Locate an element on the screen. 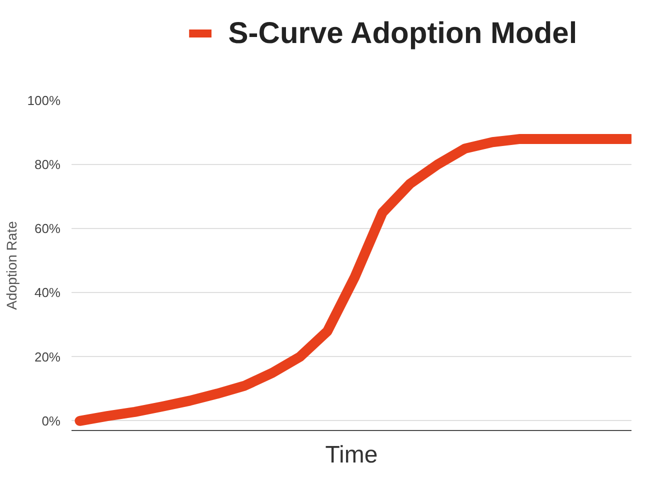  y-tick-label: 100% is located at coordinates (44, 100).